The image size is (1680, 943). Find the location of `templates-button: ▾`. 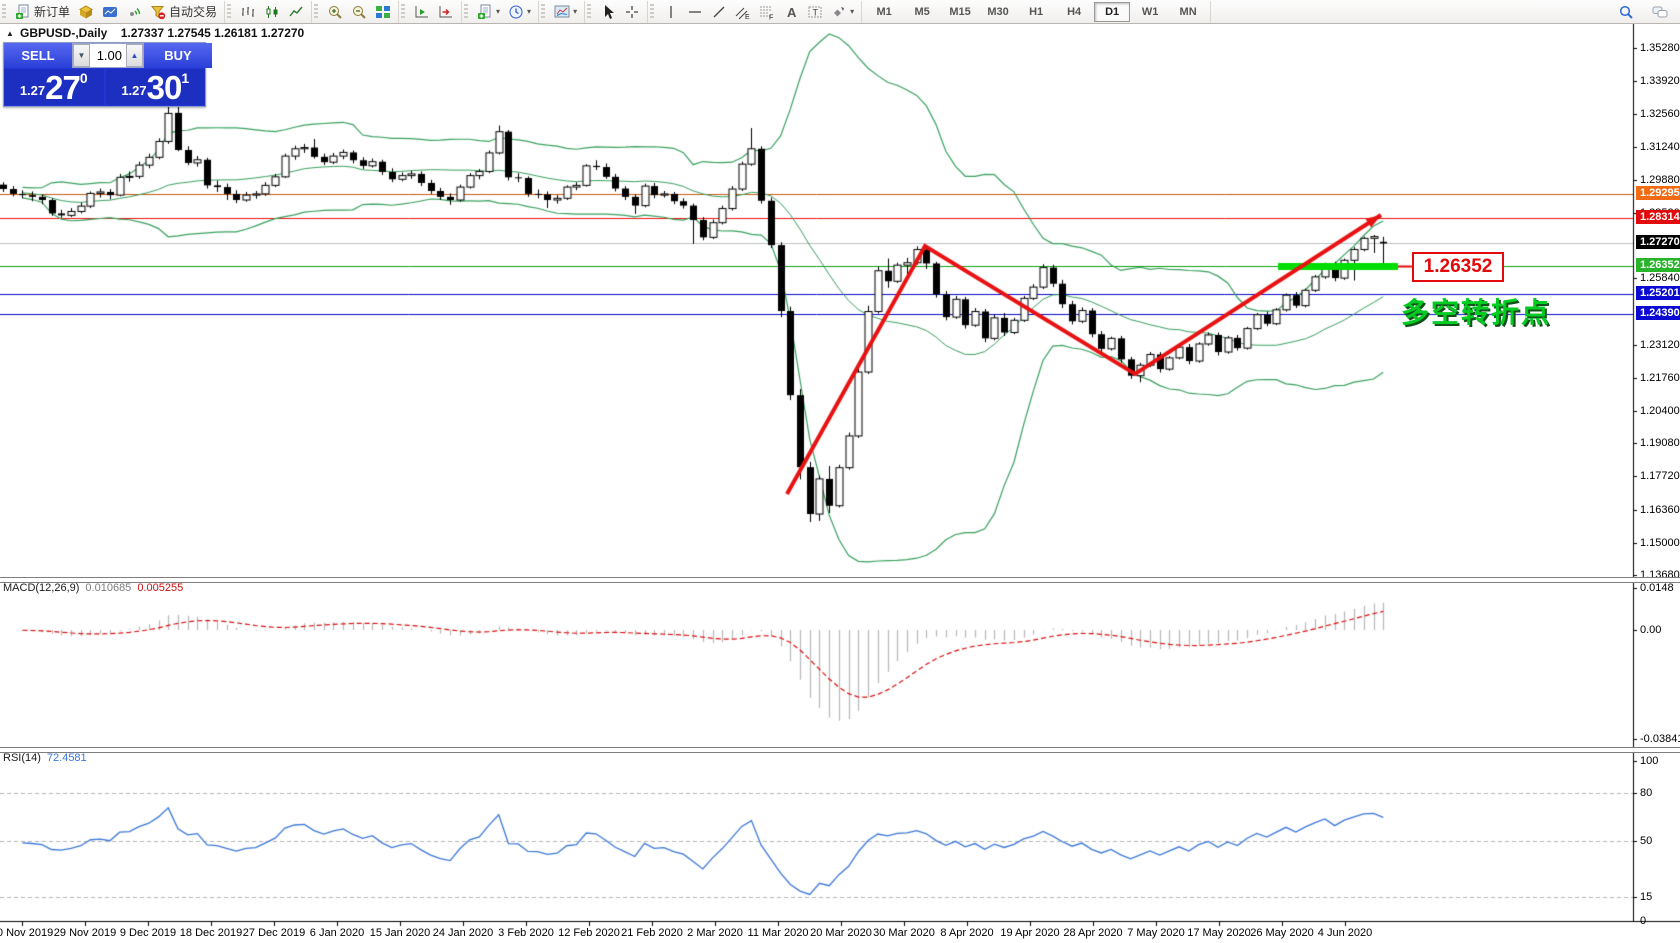

templates-button: ▾ is located at coordinates (565, 12).